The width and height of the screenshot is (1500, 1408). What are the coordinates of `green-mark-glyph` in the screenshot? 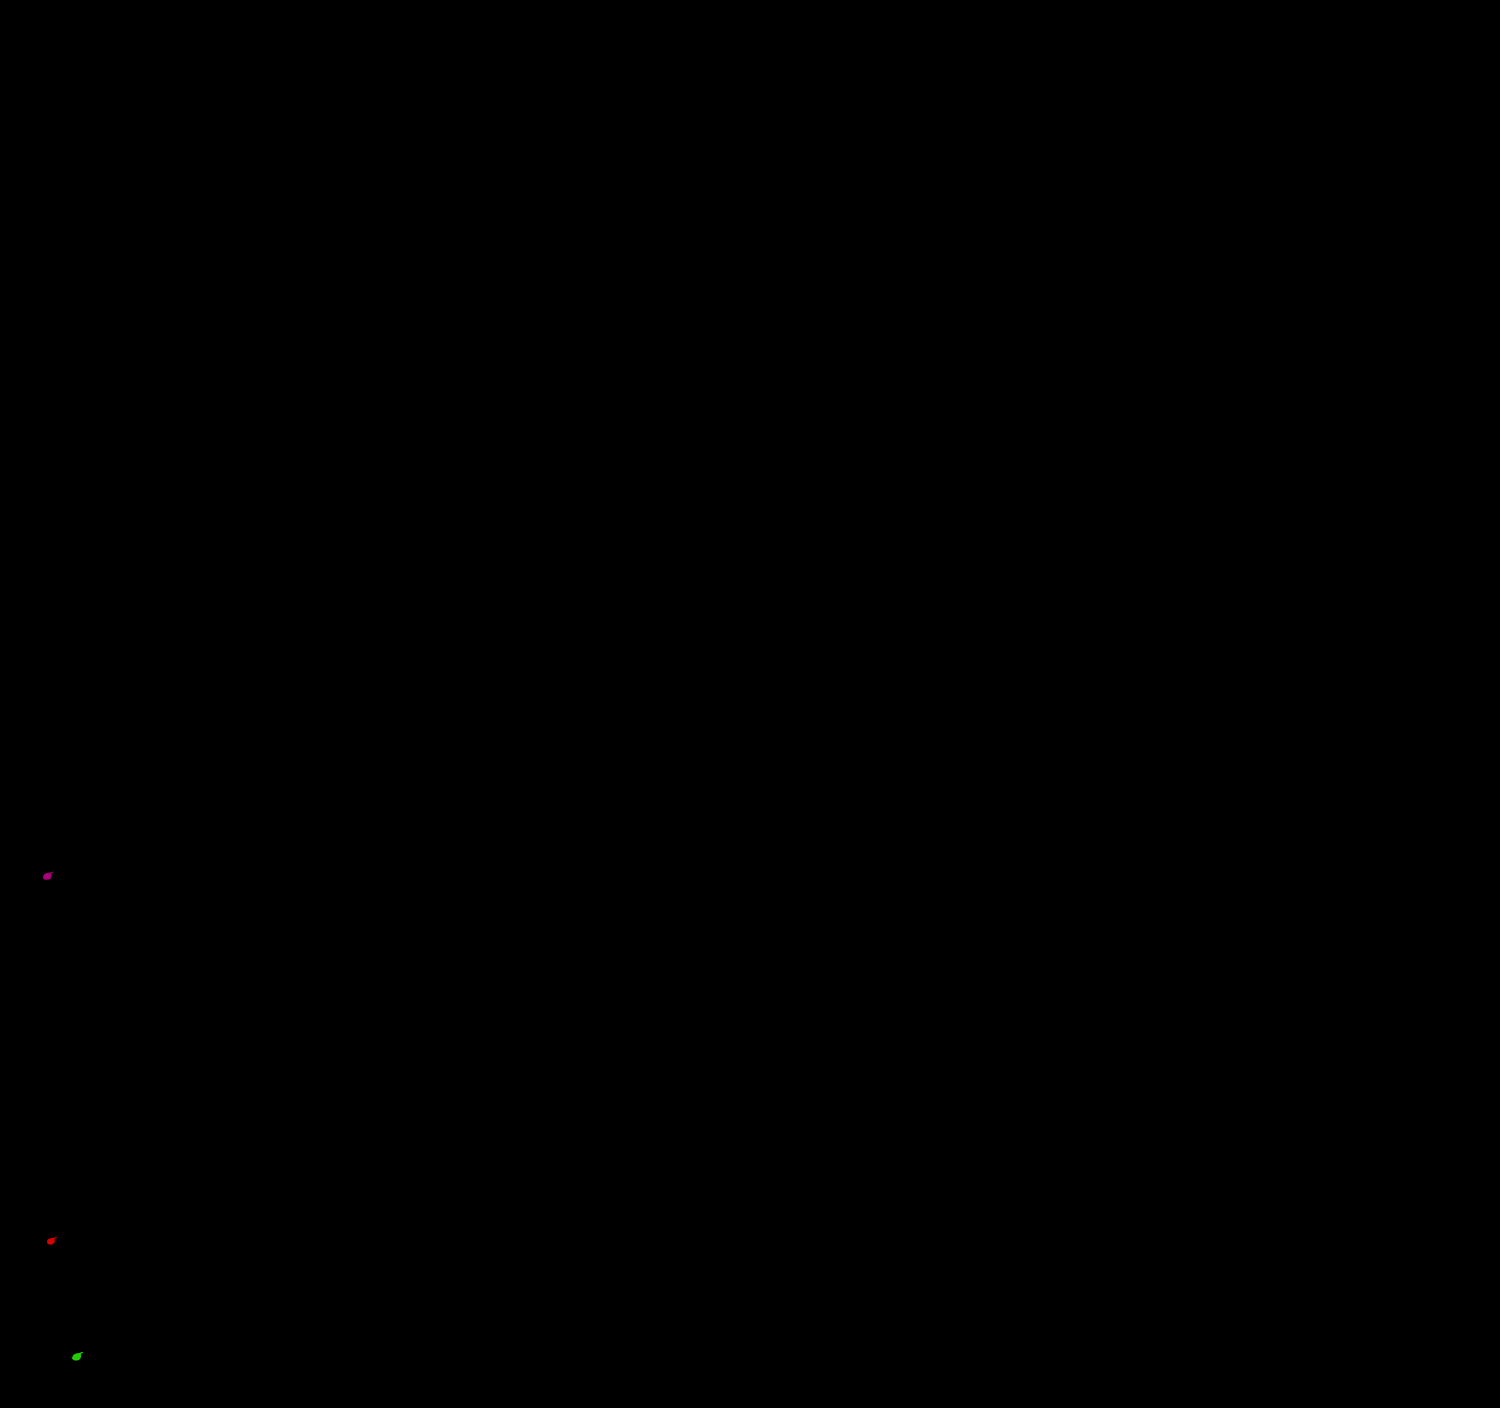 It's located at (78, 1356).